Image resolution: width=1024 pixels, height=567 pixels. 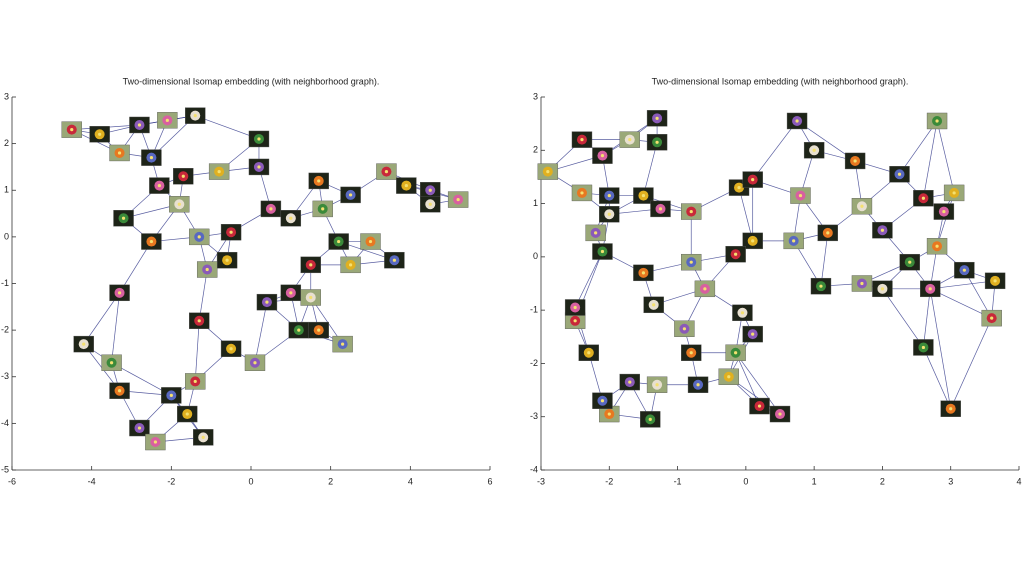 I want to click on x-tick-label: -4, so click(x=92, y=481).